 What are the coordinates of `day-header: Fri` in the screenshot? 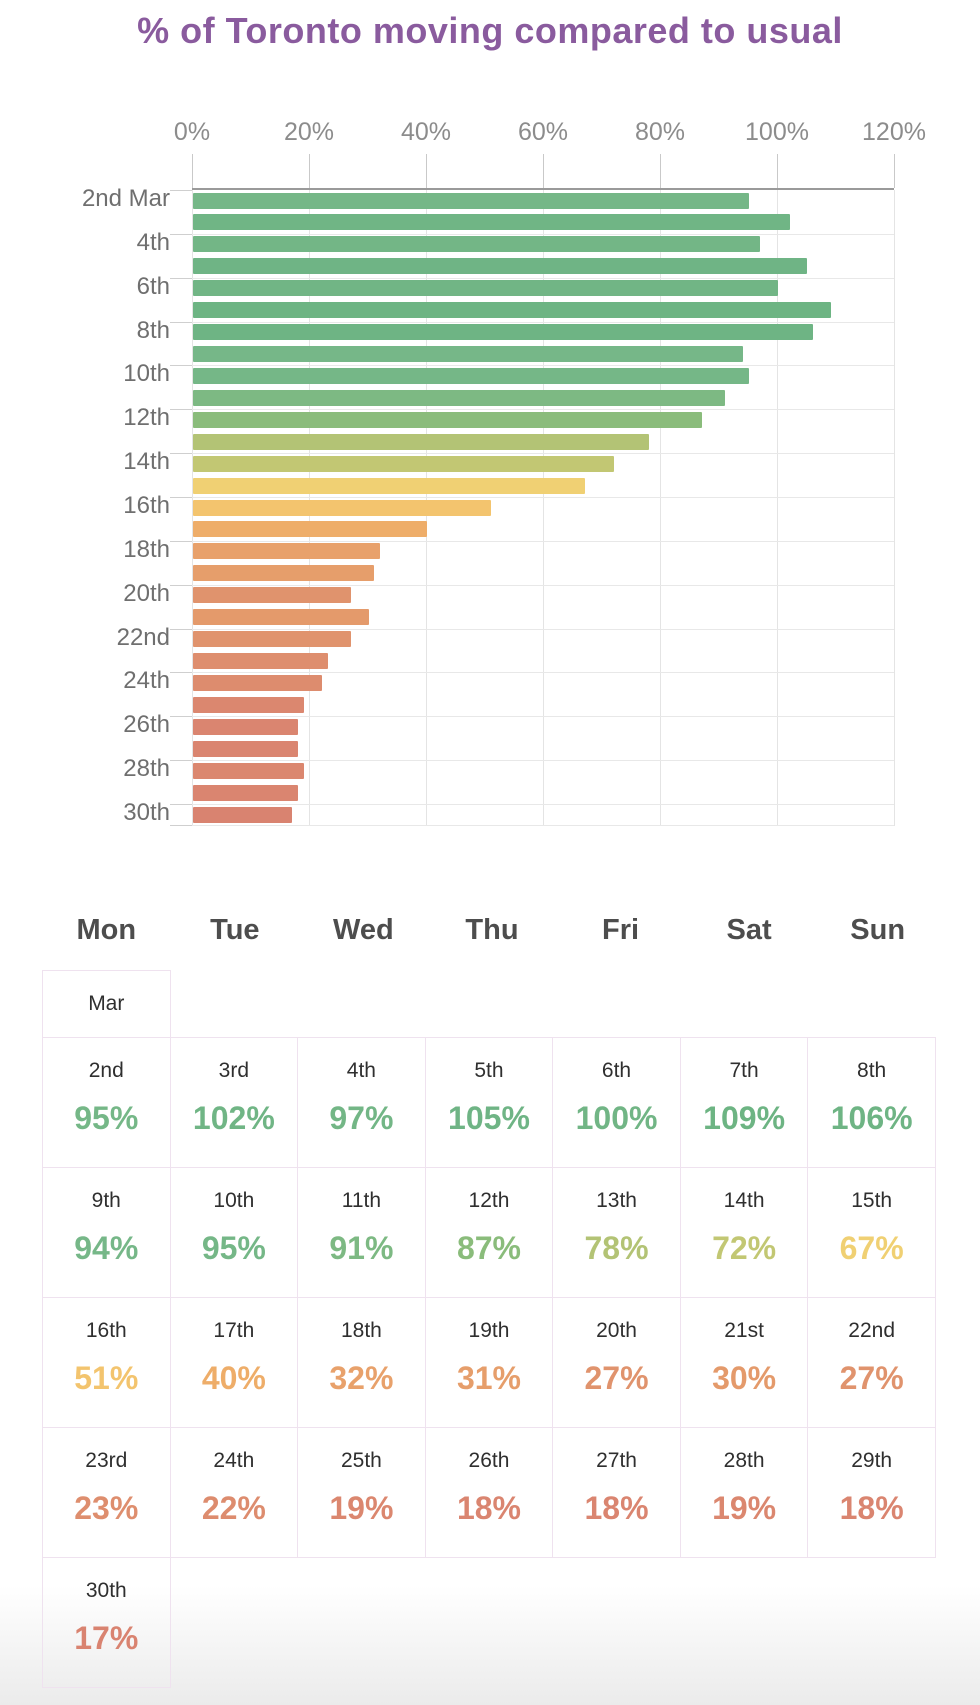 It's located at (621, 930).